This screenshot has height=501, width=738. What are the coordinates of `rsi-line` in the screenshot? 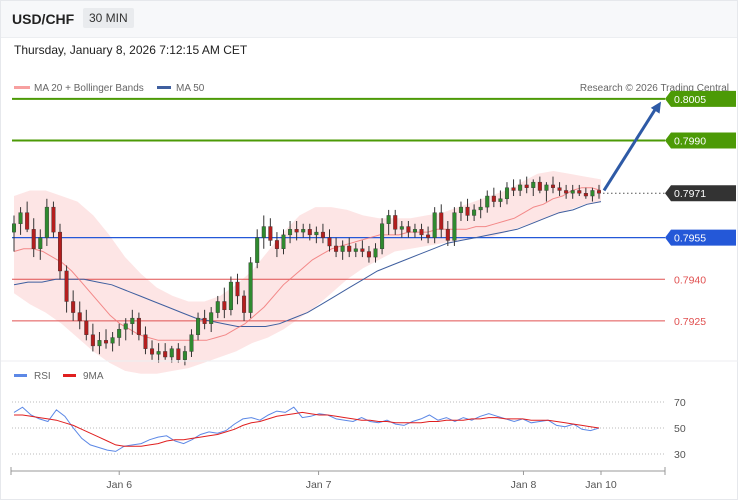 It's located at (306, 429).